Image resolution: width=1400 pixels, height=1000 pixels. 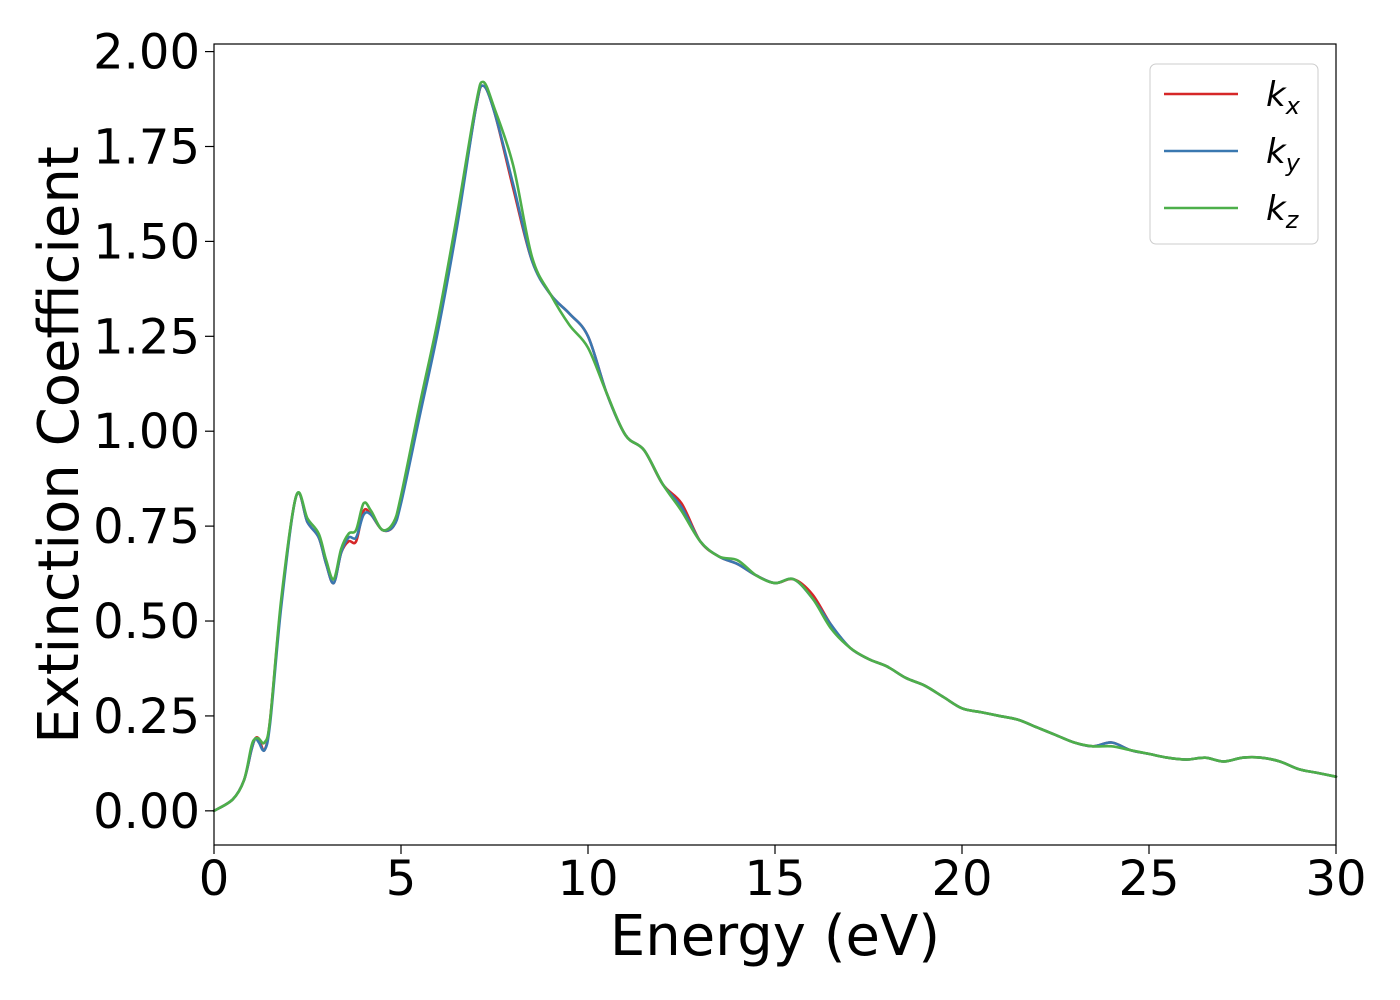 I want to click on y-tick-label: 0.50, so click(x=146, y=622).